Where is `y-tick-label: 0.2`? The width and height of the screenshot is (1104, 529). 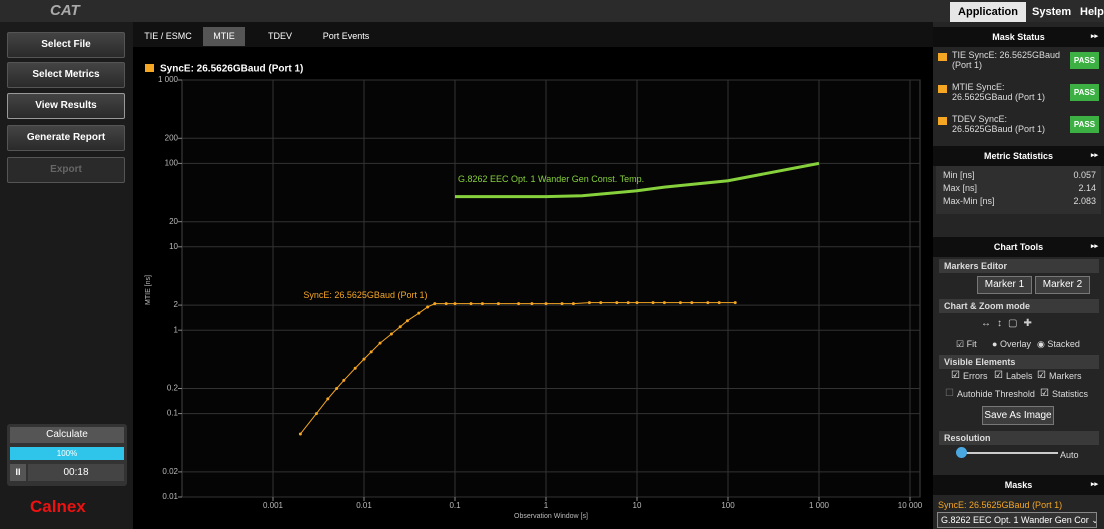 y-tick-label: 0.2 is located at coordinates (173, 388).